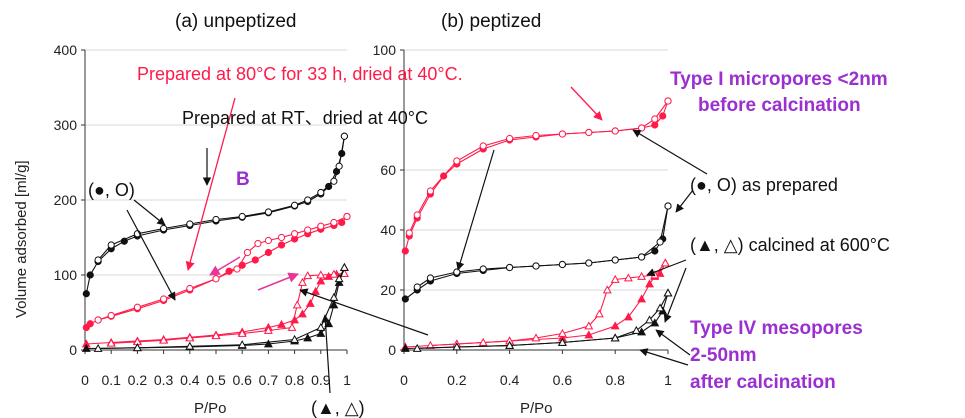  Describe the element at coordinates (73, 350) in the screenshot. I see `panel-a-y-tick-label: 0` at that location.